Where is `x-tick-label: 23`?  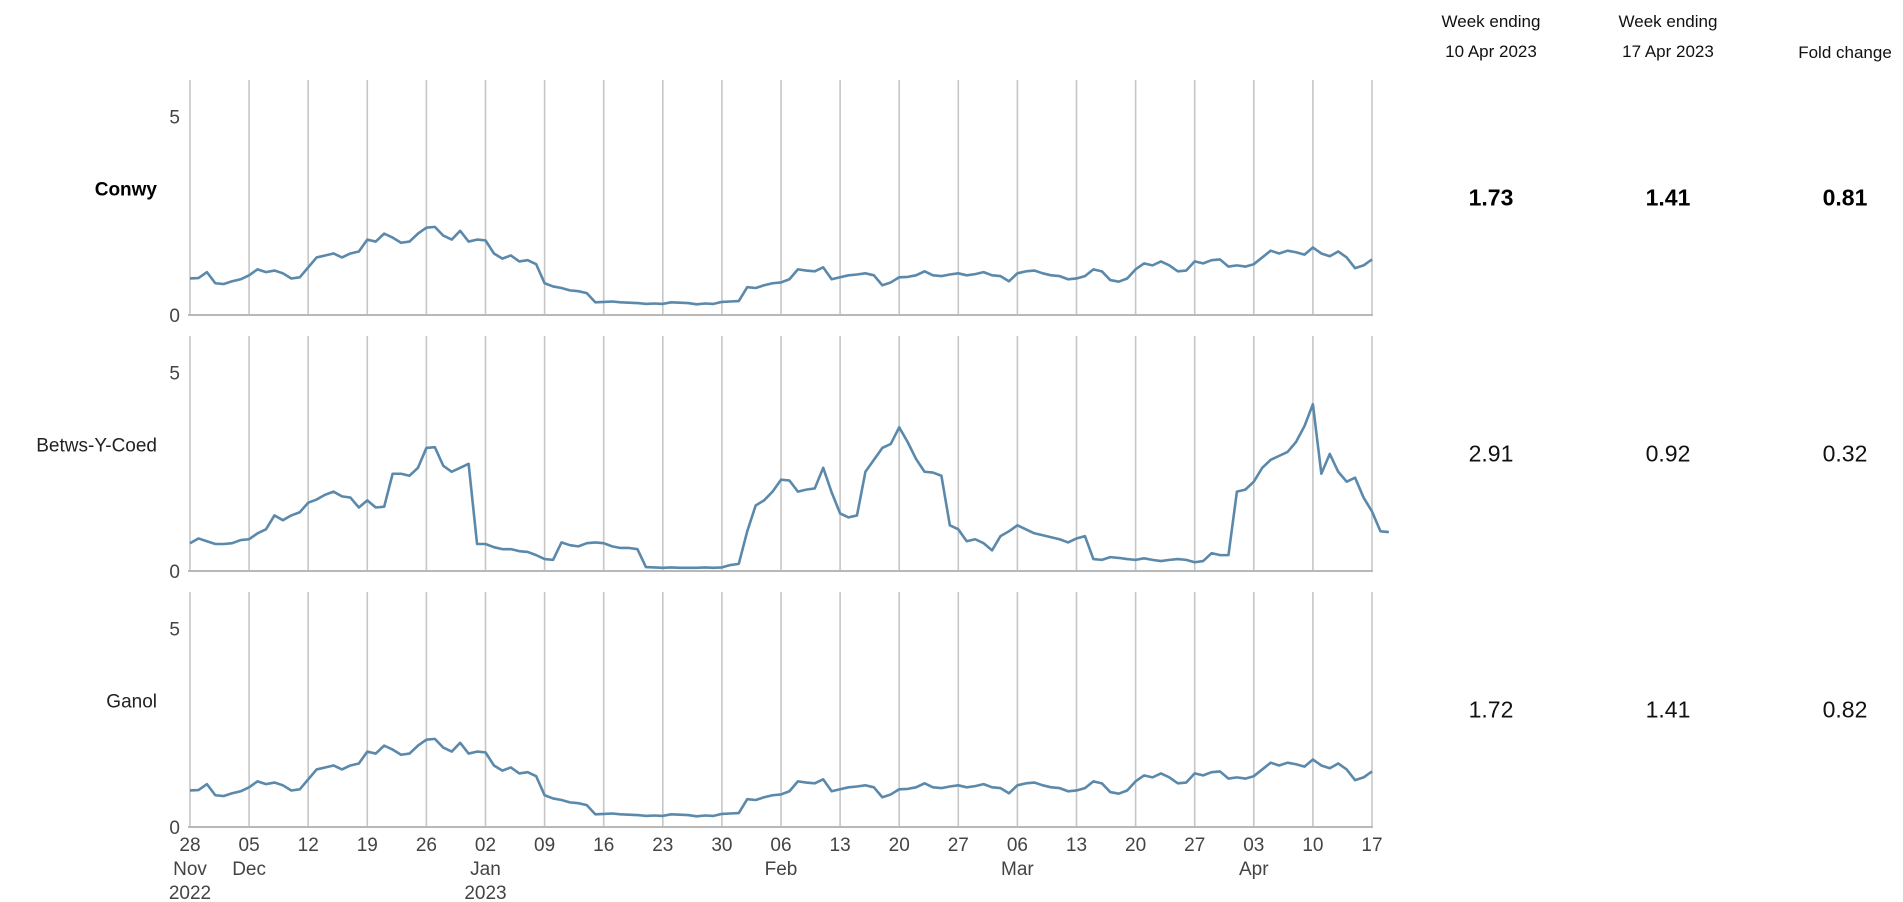
x-tick-label: 23 is located at coordinates (662, 845).